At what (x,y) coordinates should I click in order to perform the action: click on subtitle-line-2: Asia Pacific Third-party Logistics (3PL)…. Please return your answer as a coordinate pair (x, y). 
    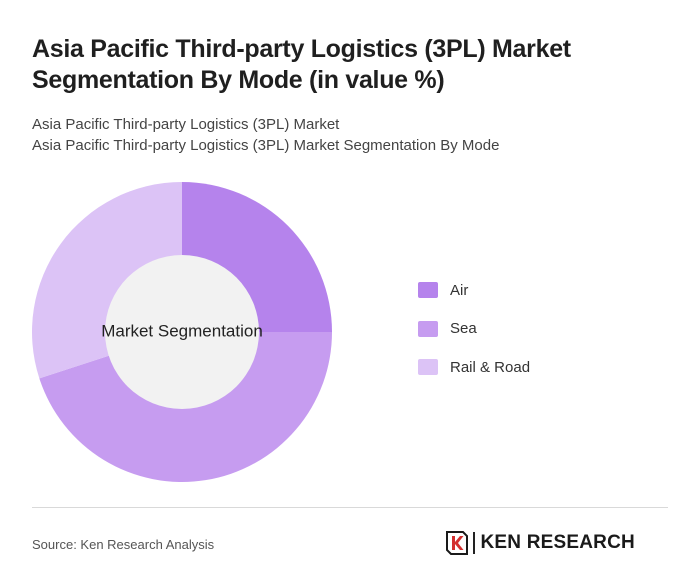
    Looking at the image, I should click on (266, 145).